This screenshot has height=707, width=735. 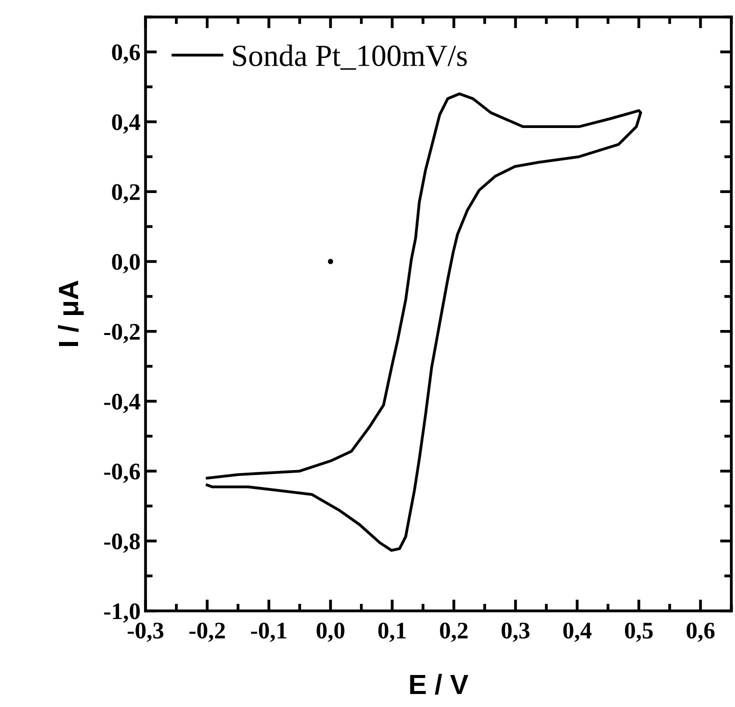 What do you see at coordinates (207, 632) in the screenshot?
I see `x-tick-label: -0,2` at bounding box center [207, 632].